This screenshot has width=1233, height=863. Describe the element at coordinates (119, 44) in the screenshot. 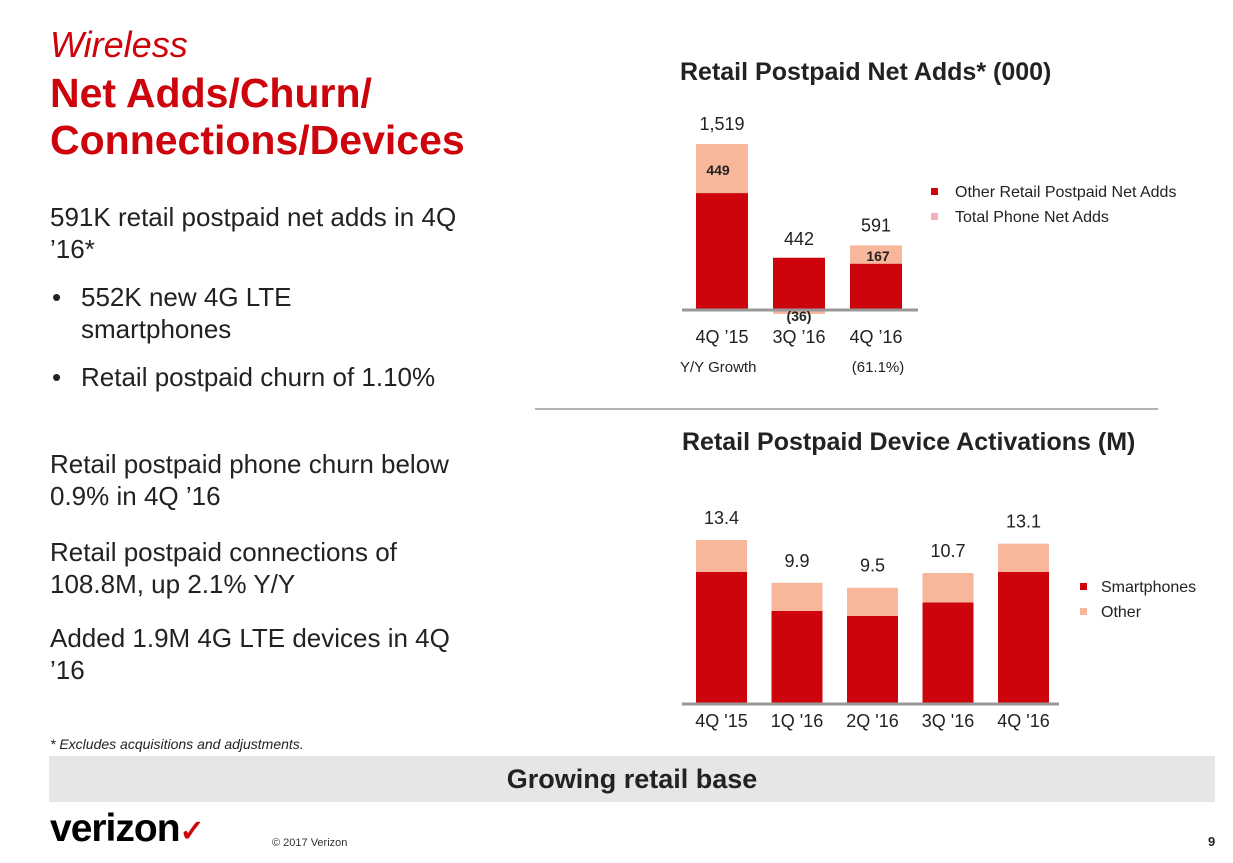

I see `section-title: Wireless` at that location.